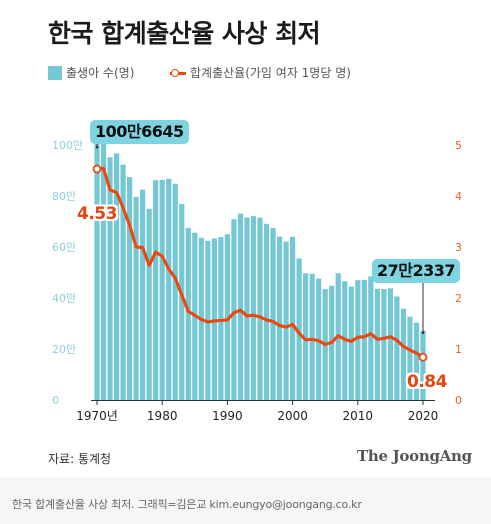  Describe the element at coordinates (67, 273) in the screenshot. I see `left-axis-ticks: 0 20만 40만 60만 80만 100만` at that location.